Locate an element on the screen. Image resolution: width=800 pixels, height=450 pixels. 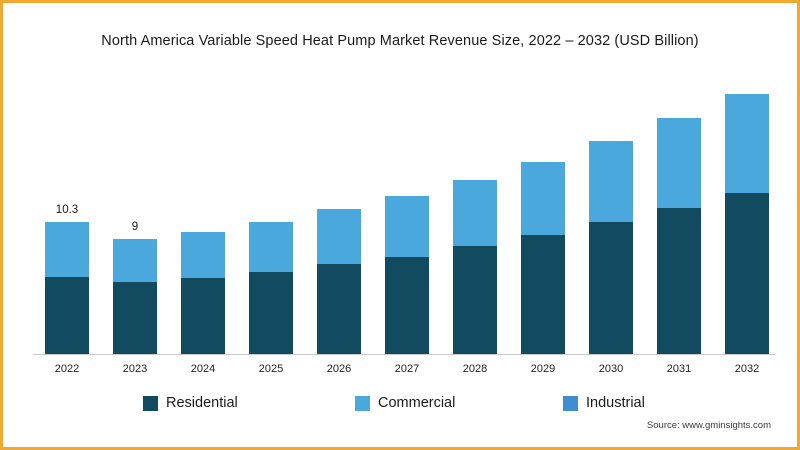
x-tick-2027: 2027 is located at coordinates (407, 369).